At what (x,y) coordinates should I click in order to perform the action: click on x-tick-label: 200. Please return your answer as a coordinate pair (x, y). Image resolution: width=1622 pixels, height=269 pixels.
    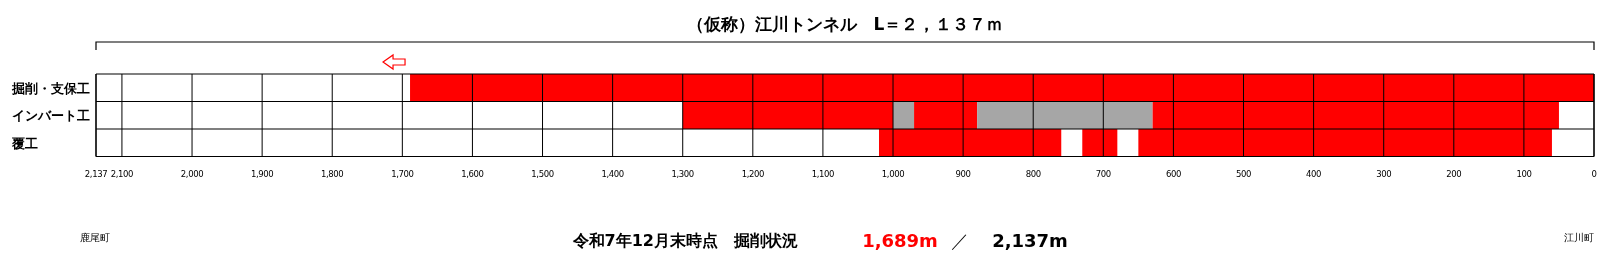
    Looking at the image, I should click on (1454, 173).